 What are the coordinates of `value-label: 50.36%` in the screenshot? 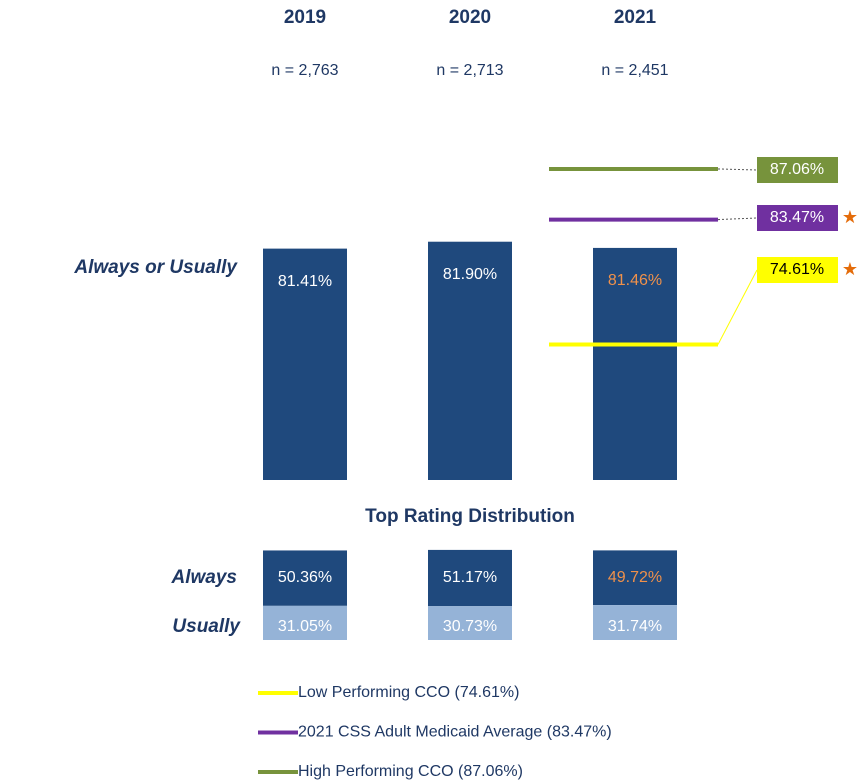 It's located at (305, 577).